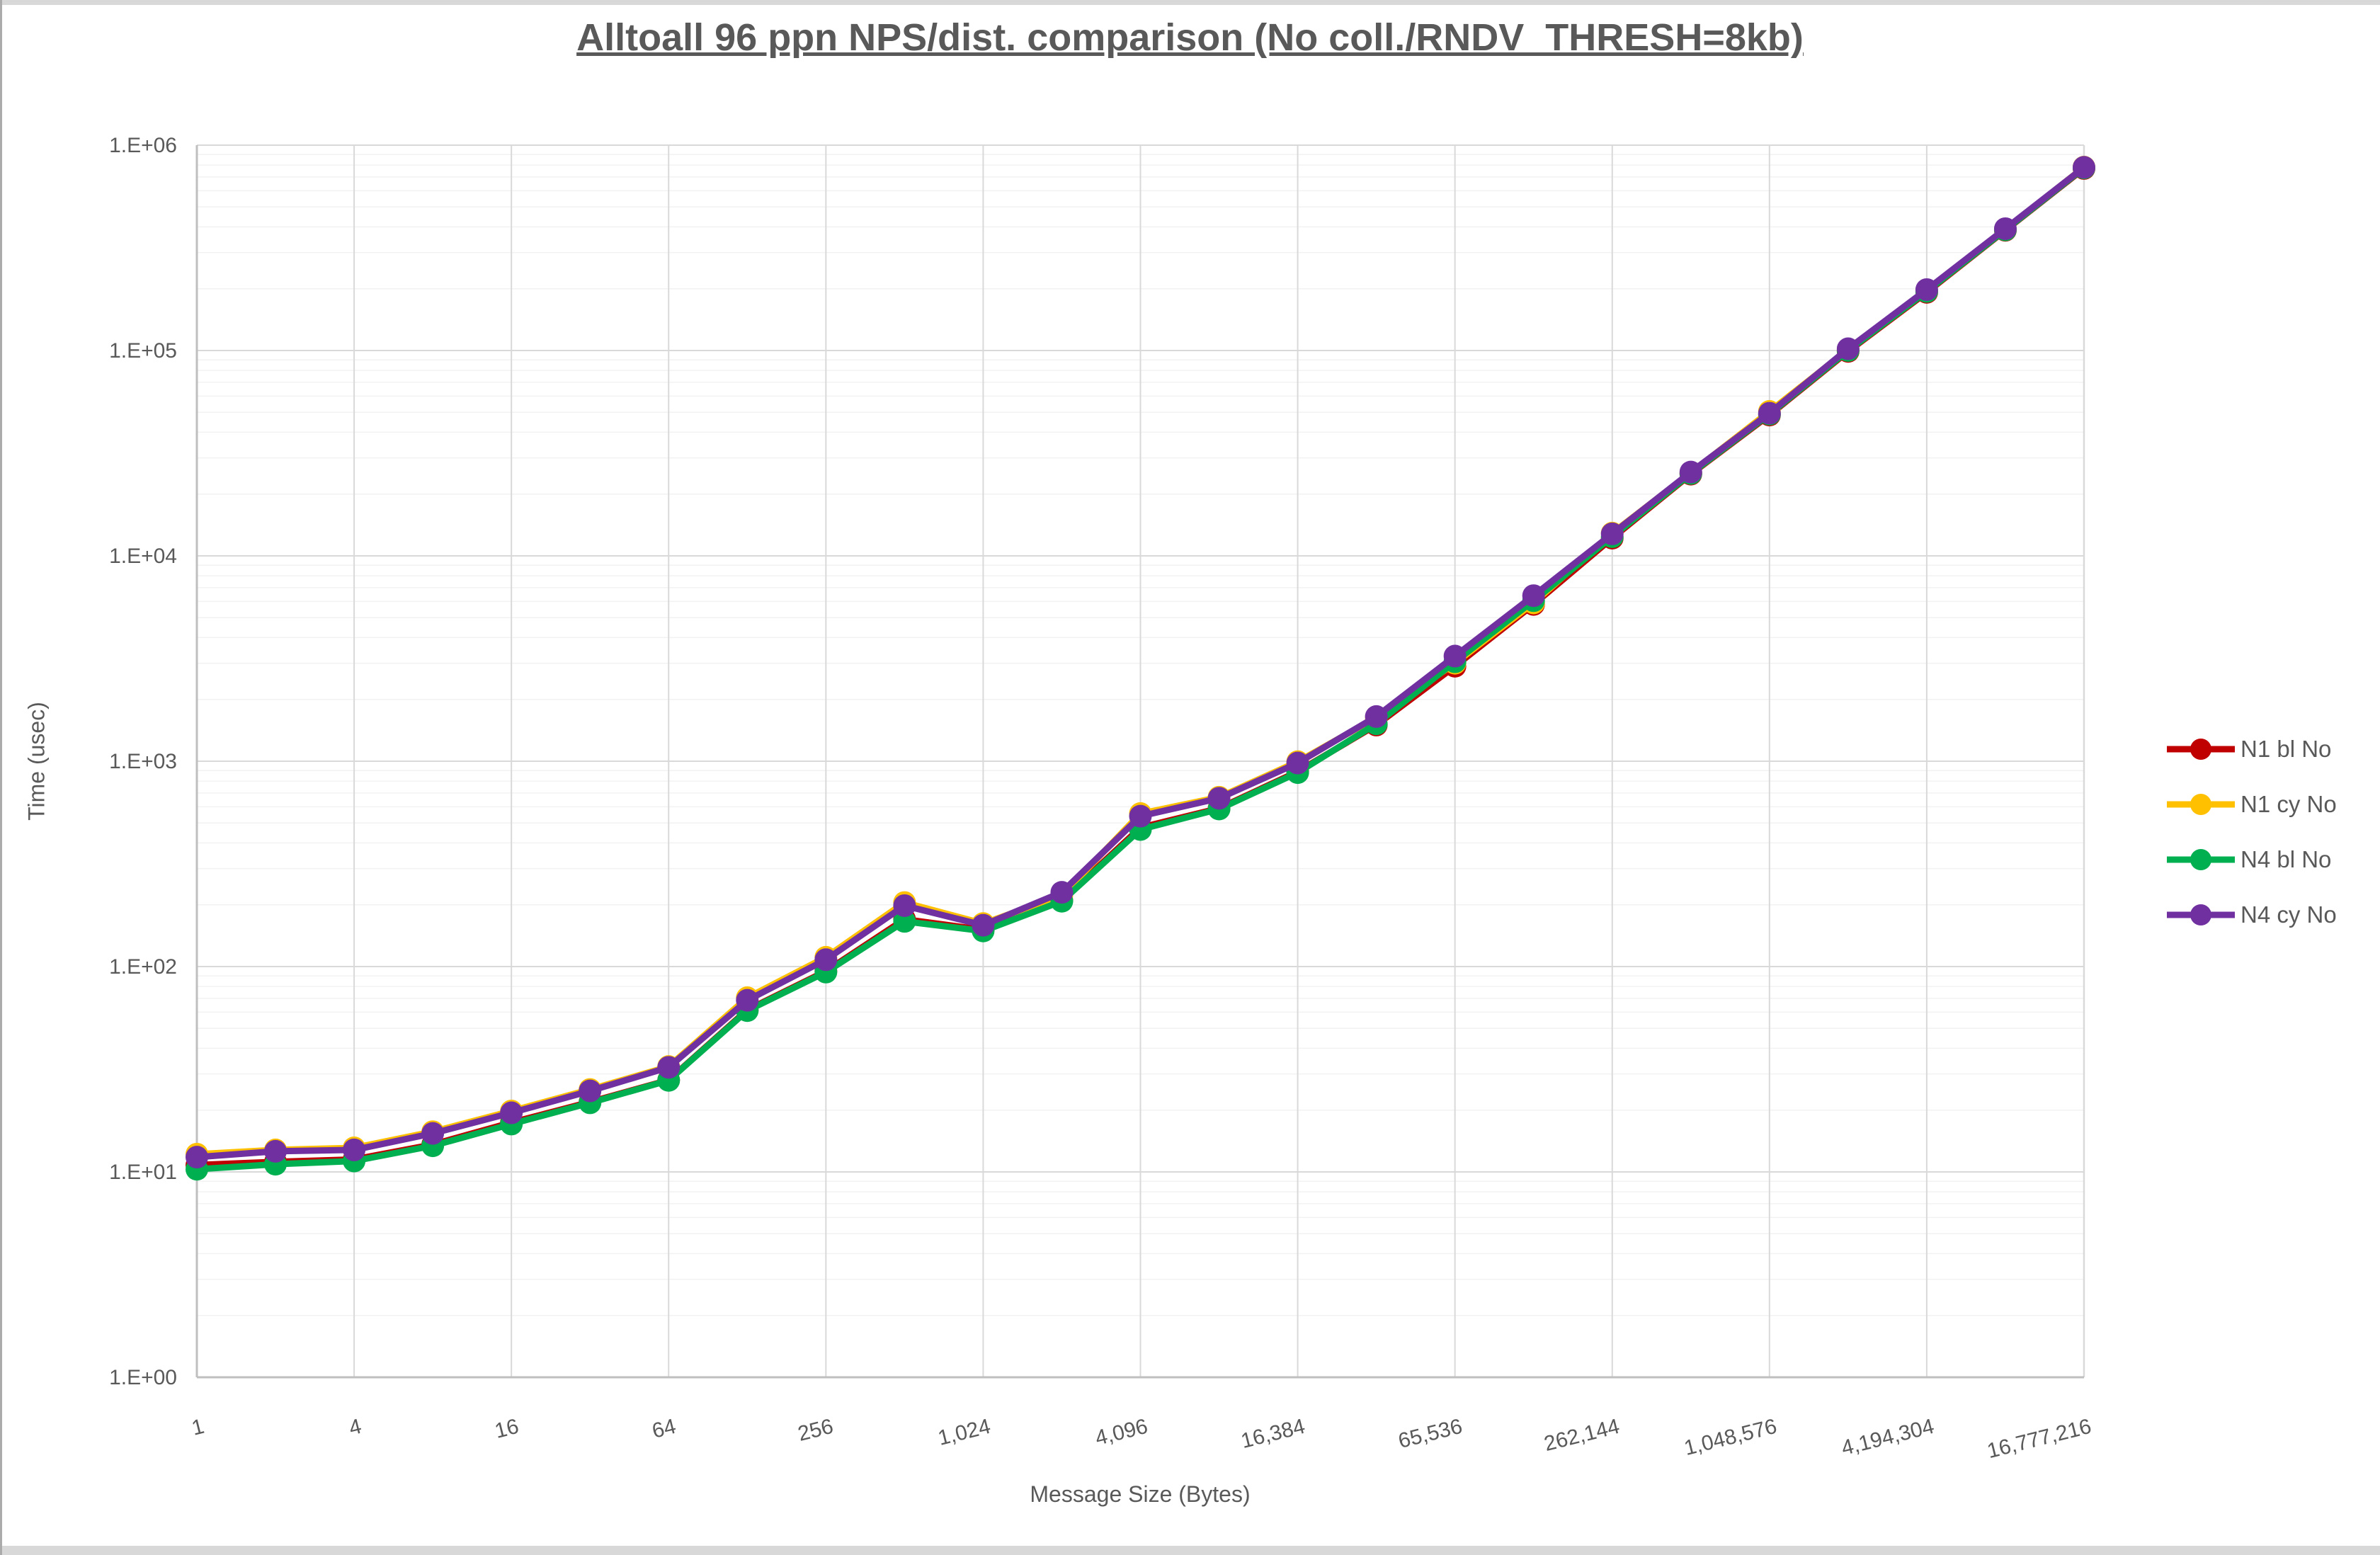  Describe the element at coordinates (1730, 1437) in the screenshot. I see `x-tick-label: 1,048,576` at that location.